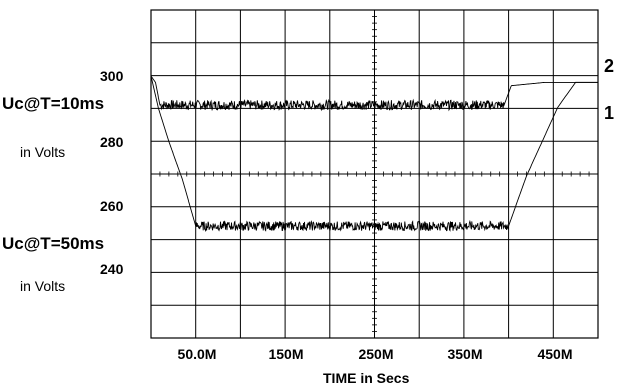 This screenshot has height=387, width=619. Describe the element at coordinates (465, 354) in the screenshot. I see `x-tick-350m: 350M` at that location.